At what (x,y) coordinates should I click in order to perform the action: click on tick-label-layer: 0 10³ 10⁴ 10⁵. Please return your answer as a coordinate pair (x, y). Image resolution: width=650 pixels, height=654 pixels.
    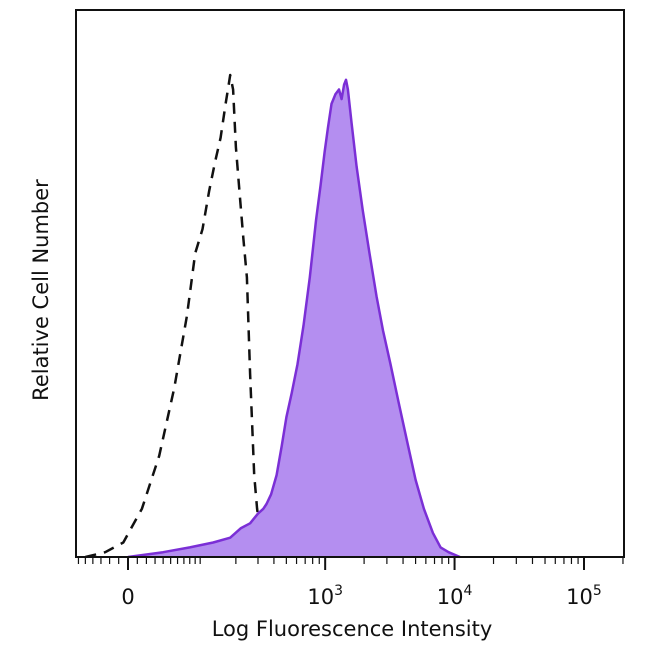
    Looking at the image, I should click on (361, 596).